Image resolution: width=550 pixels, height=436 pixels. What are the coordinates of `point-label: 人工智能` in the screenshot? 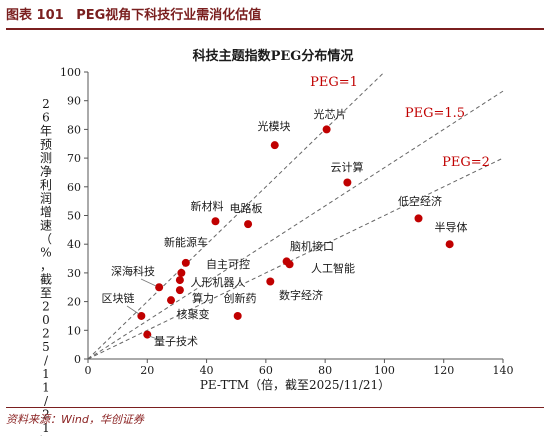 It's located at (333, 268).